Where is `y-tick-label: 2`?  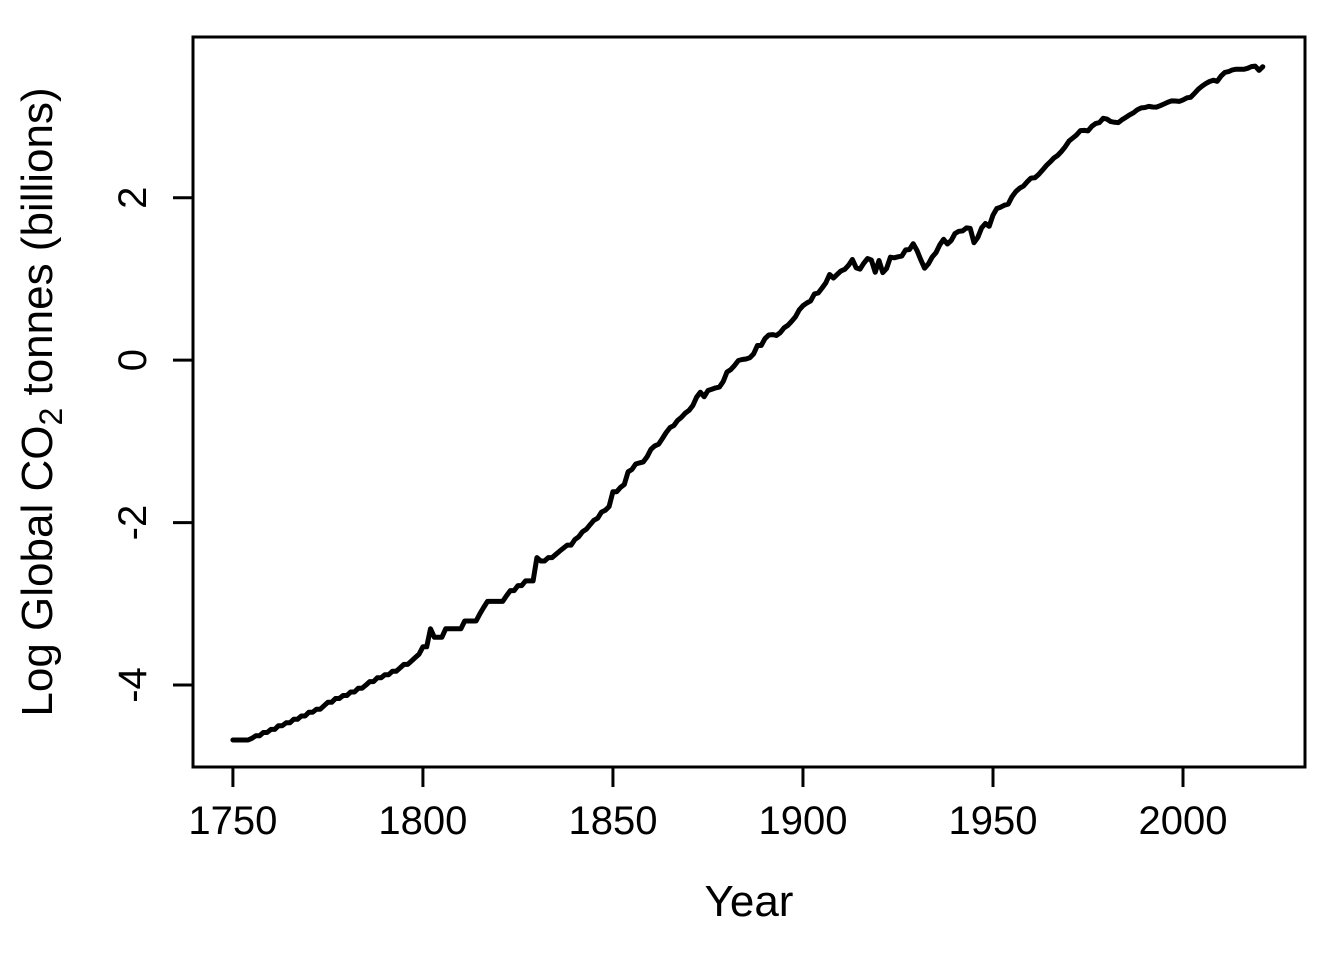
y-tick-label: 2 is located at coordinates (133, 198).